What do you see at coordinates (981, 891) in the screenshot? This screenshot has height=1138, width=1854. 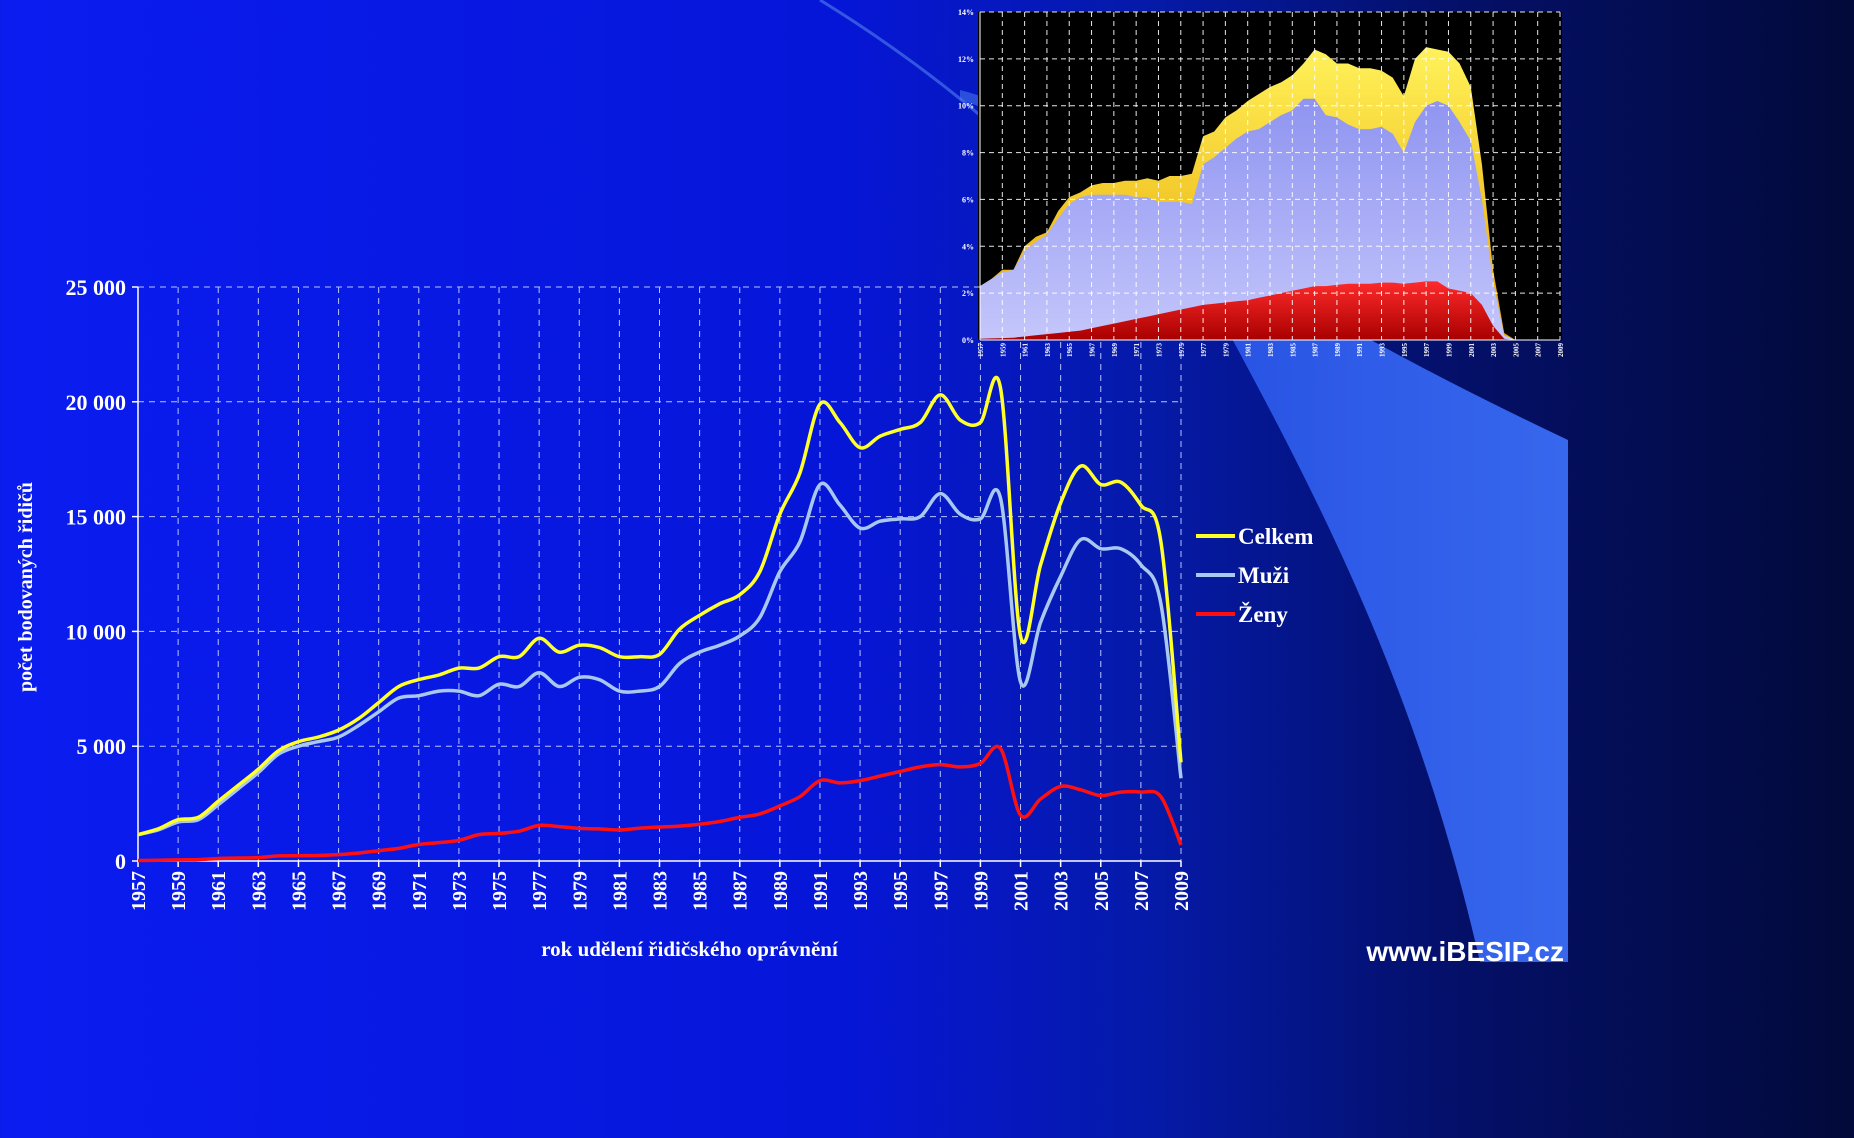 I see `x-tick-label: 1999` at bounding box center [981, 891].